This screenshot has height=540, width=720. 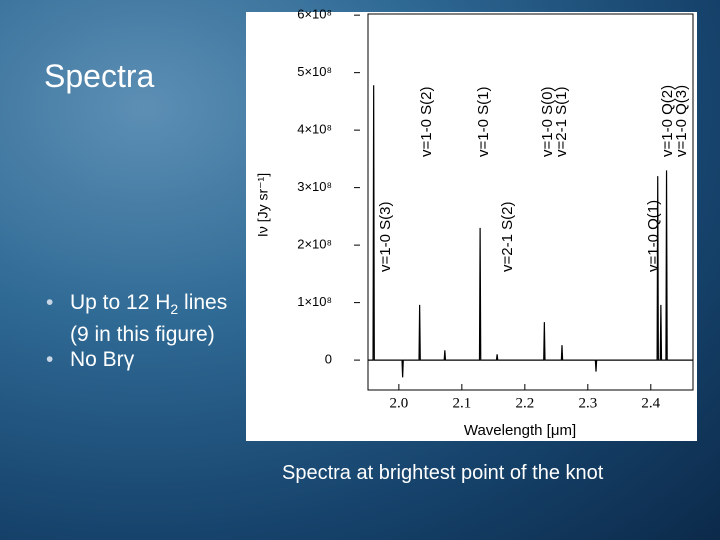 I want to click on line-annotation: v=1-0 S(2), so click(x=426, y=122).